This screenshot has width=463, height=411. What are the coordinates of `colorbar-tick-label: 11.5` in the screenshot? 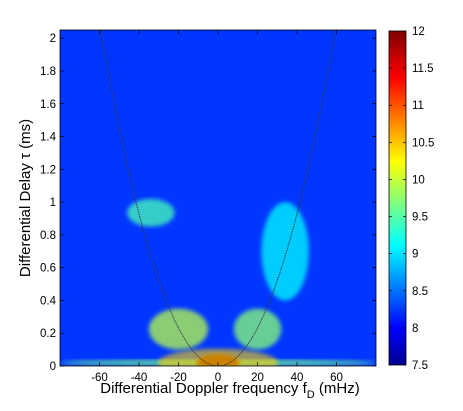 It's located at (423, 69).